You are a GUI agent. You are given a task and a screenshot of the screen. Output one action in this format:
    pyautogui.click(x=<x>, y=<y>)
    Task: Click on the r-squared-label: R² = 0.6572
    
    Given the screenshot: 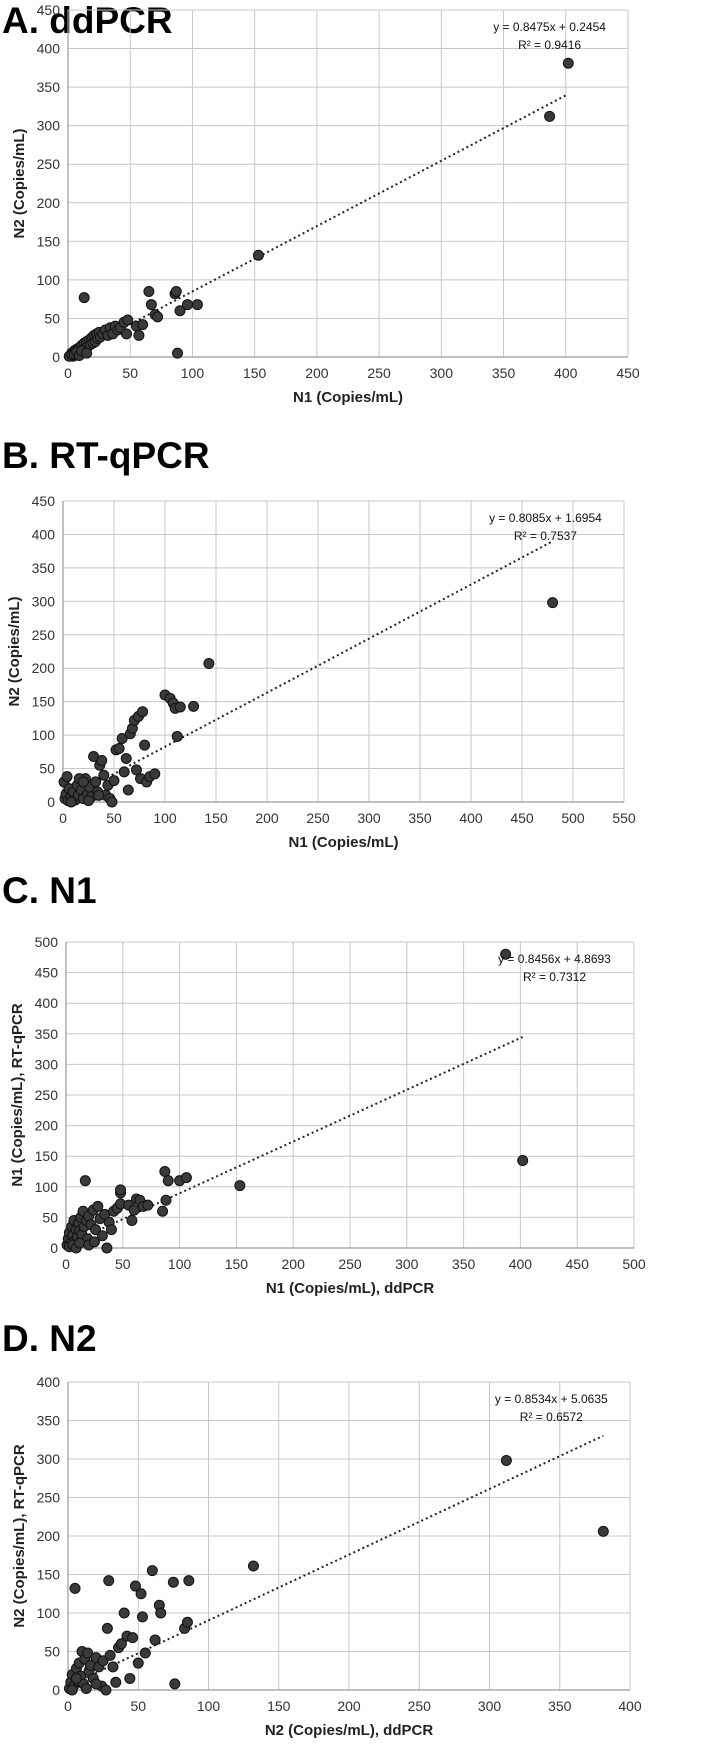 What is the action you would take?
    pyautogui.click(x=551, y=1417)
    